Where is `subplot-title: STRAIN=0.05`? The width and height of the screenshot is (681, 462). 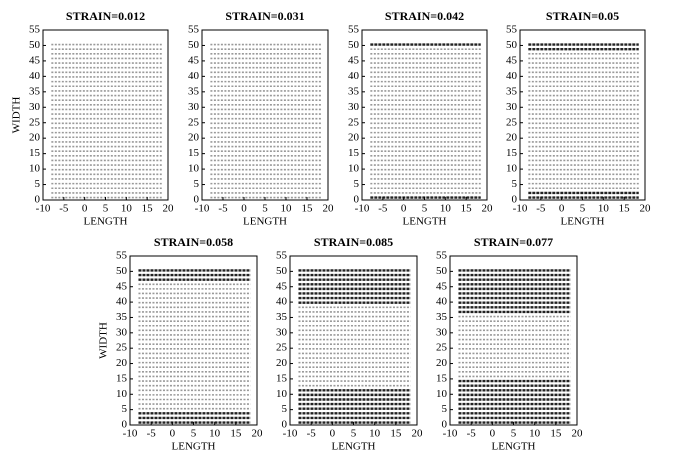 subplot-title: STRAIN=0.05 is located at coordinates (582, 16).